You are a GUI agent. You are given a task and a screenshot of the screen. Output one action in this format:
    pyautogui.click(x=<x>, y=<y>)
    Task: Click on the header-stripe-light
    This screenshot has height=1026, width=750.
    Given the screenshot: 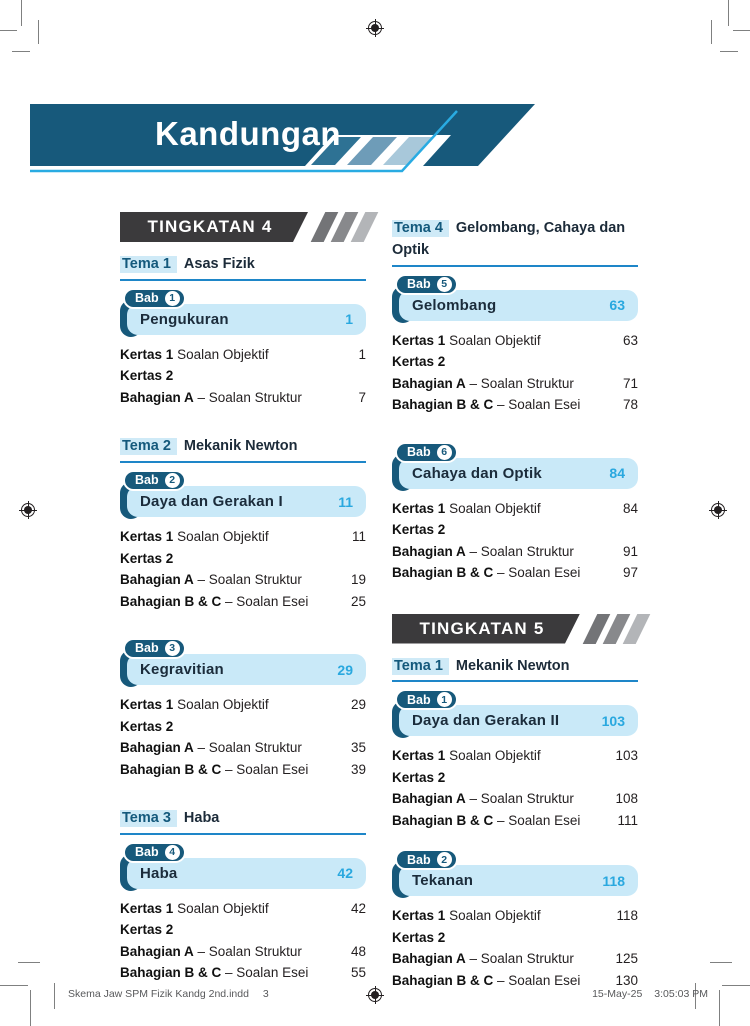 What is the action you would take?
    pyautogui.click(x=408, y=151)
    